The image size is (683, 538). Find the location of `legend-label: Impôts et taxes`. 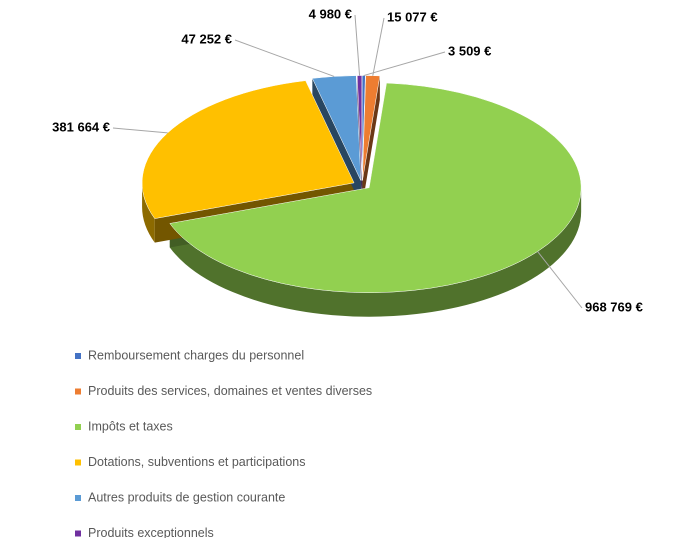

legend-label: Impôts et taxes is located at coordinates (130, 426).